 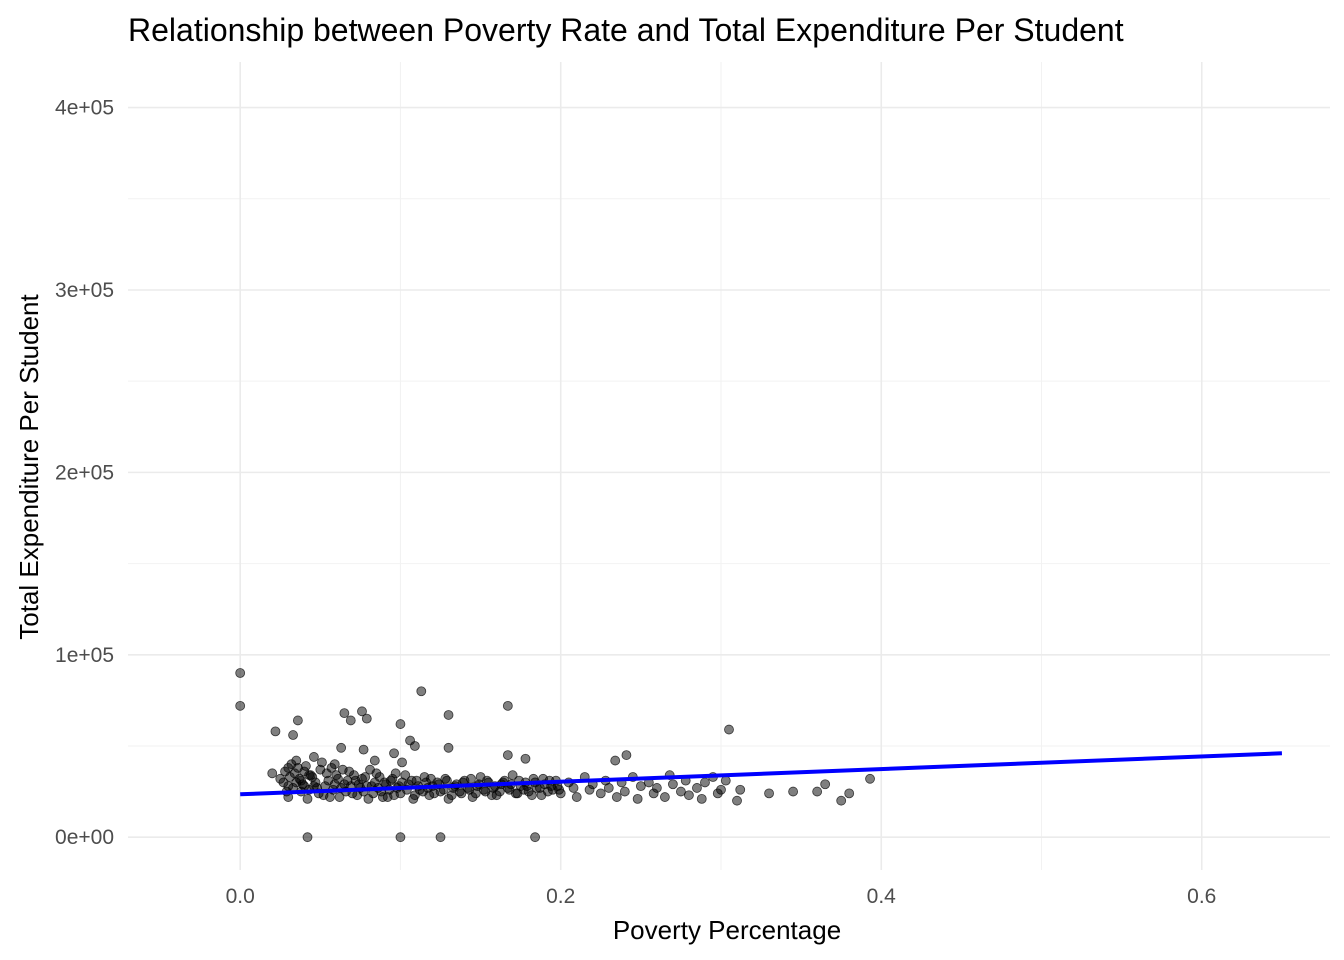 What do you see at coordinates (240, 896) in the screenshot?
I see `x-tick-label: 0.0` at bounding box center [240, 896].